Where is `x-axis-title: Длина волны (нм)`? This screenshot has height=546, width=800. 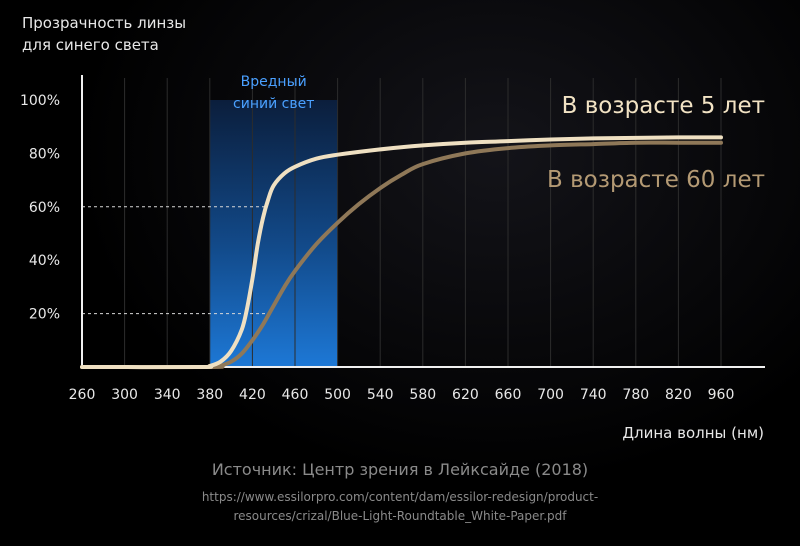
x-axis-title: Длина волны (нм) is located at coordinates (693, 433).